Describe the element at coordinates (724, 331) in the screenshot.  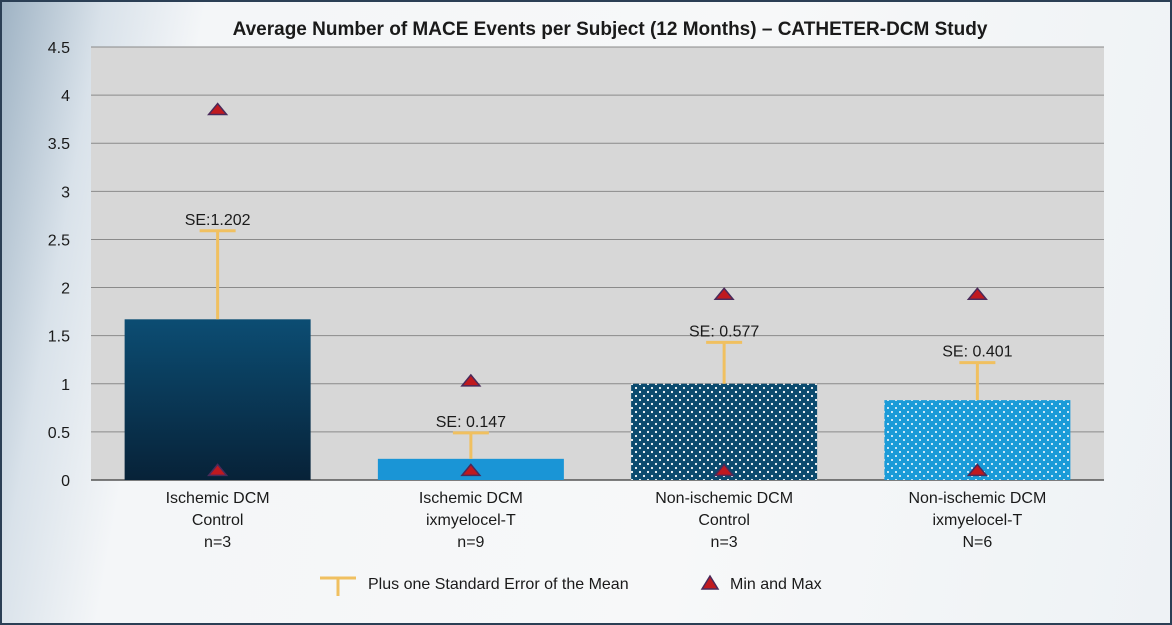
I see `se-label: SE: 0.577` at that location.